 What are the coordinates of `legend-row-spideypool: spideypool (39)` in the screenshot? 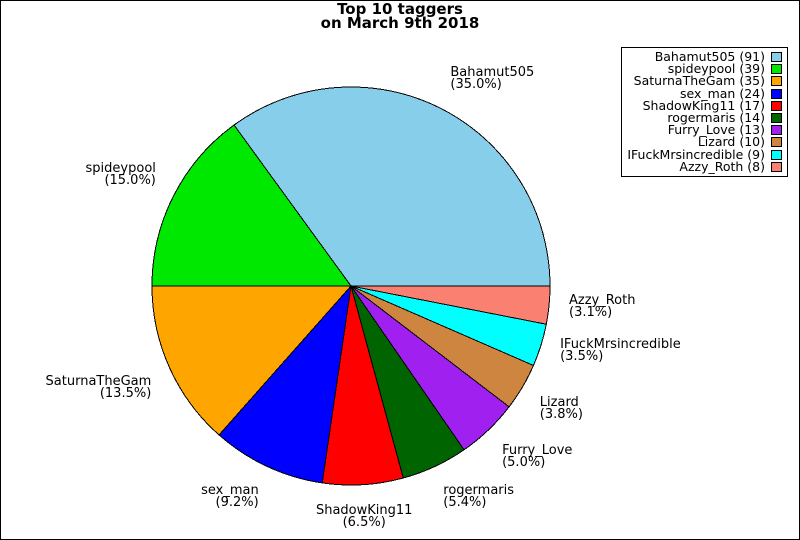 It's located at (704, 69).